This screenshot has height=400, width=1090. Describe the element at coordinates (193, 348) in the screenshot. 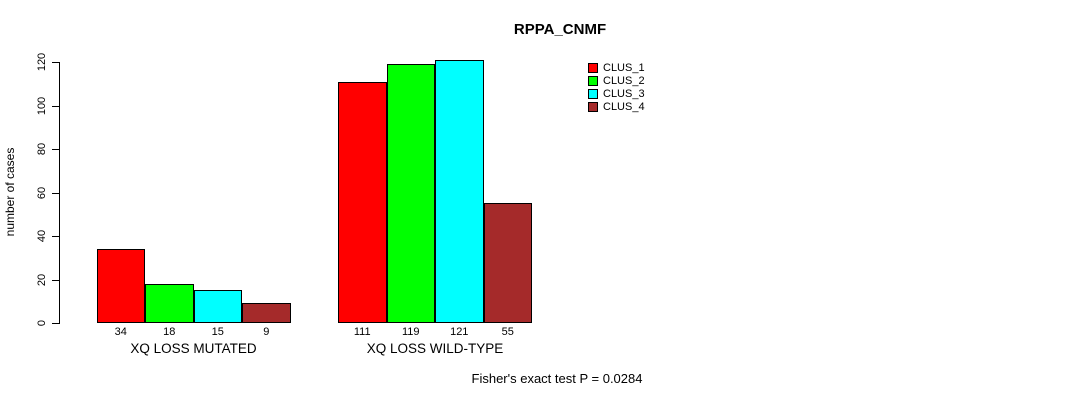

I see `x-category-label: XQ LOSS MUTATED` at that location.